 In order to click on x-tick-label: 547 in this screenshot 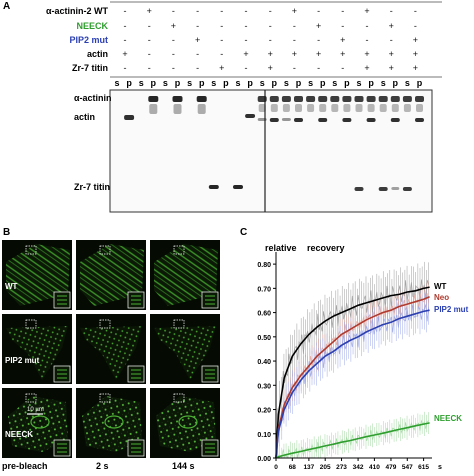, I will do `click(407, 467)`.